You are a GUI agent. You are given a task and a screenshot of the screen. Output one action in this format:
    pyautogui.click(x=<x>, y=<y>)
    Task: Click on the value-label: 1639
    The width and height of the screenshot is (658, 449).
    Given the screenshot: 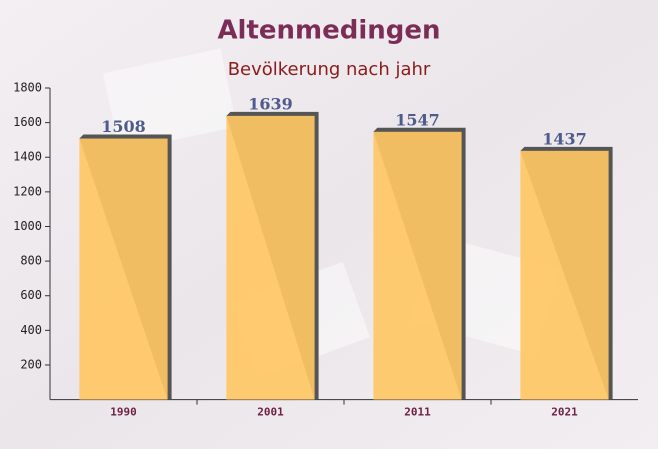 What is the action you would take?
    pyautogui.click(x=270, y=103)
    